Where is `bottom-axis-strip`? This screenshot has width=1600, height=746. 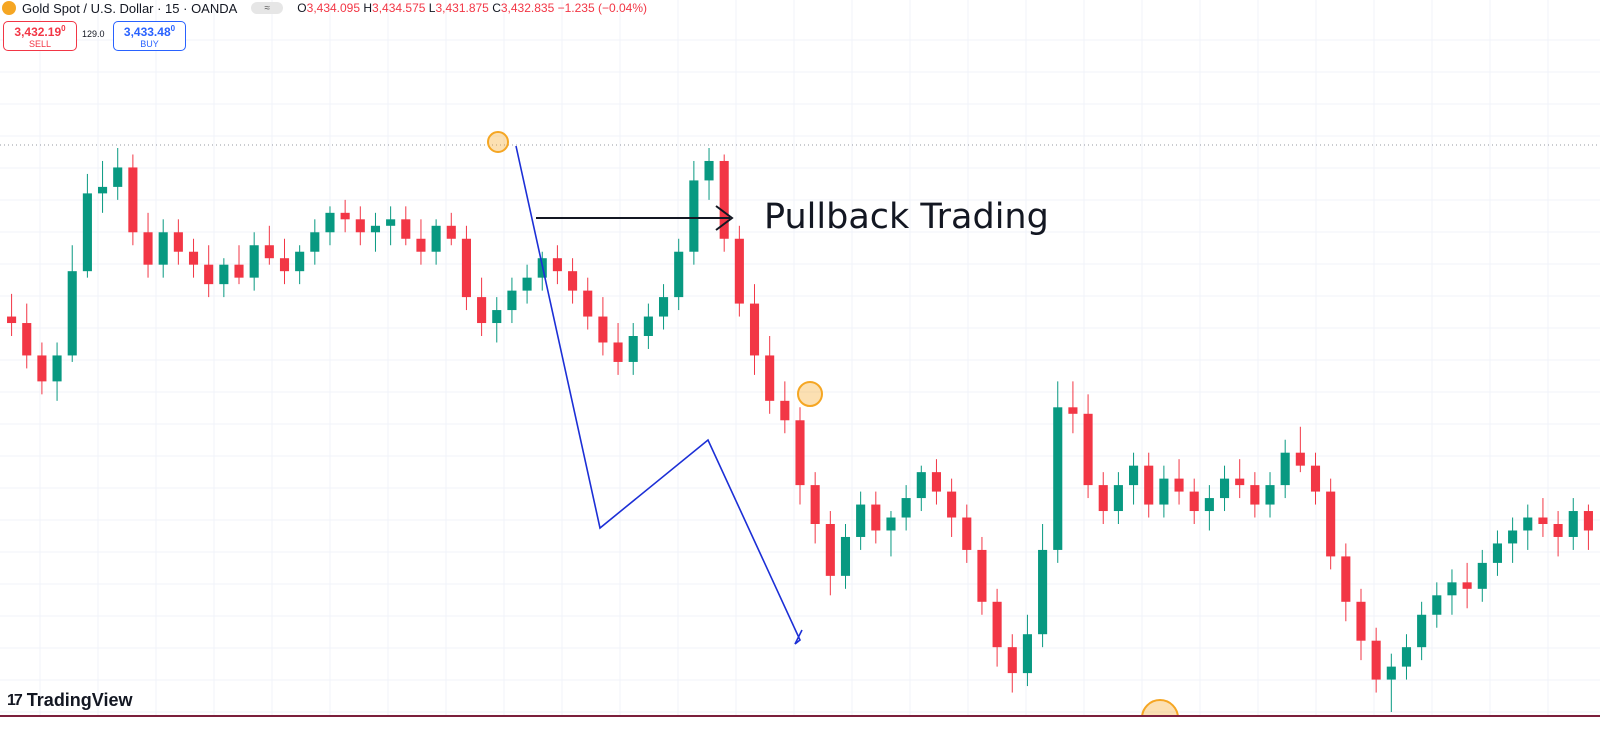
bottom-axis-strip is located at coordinates (800, 731).